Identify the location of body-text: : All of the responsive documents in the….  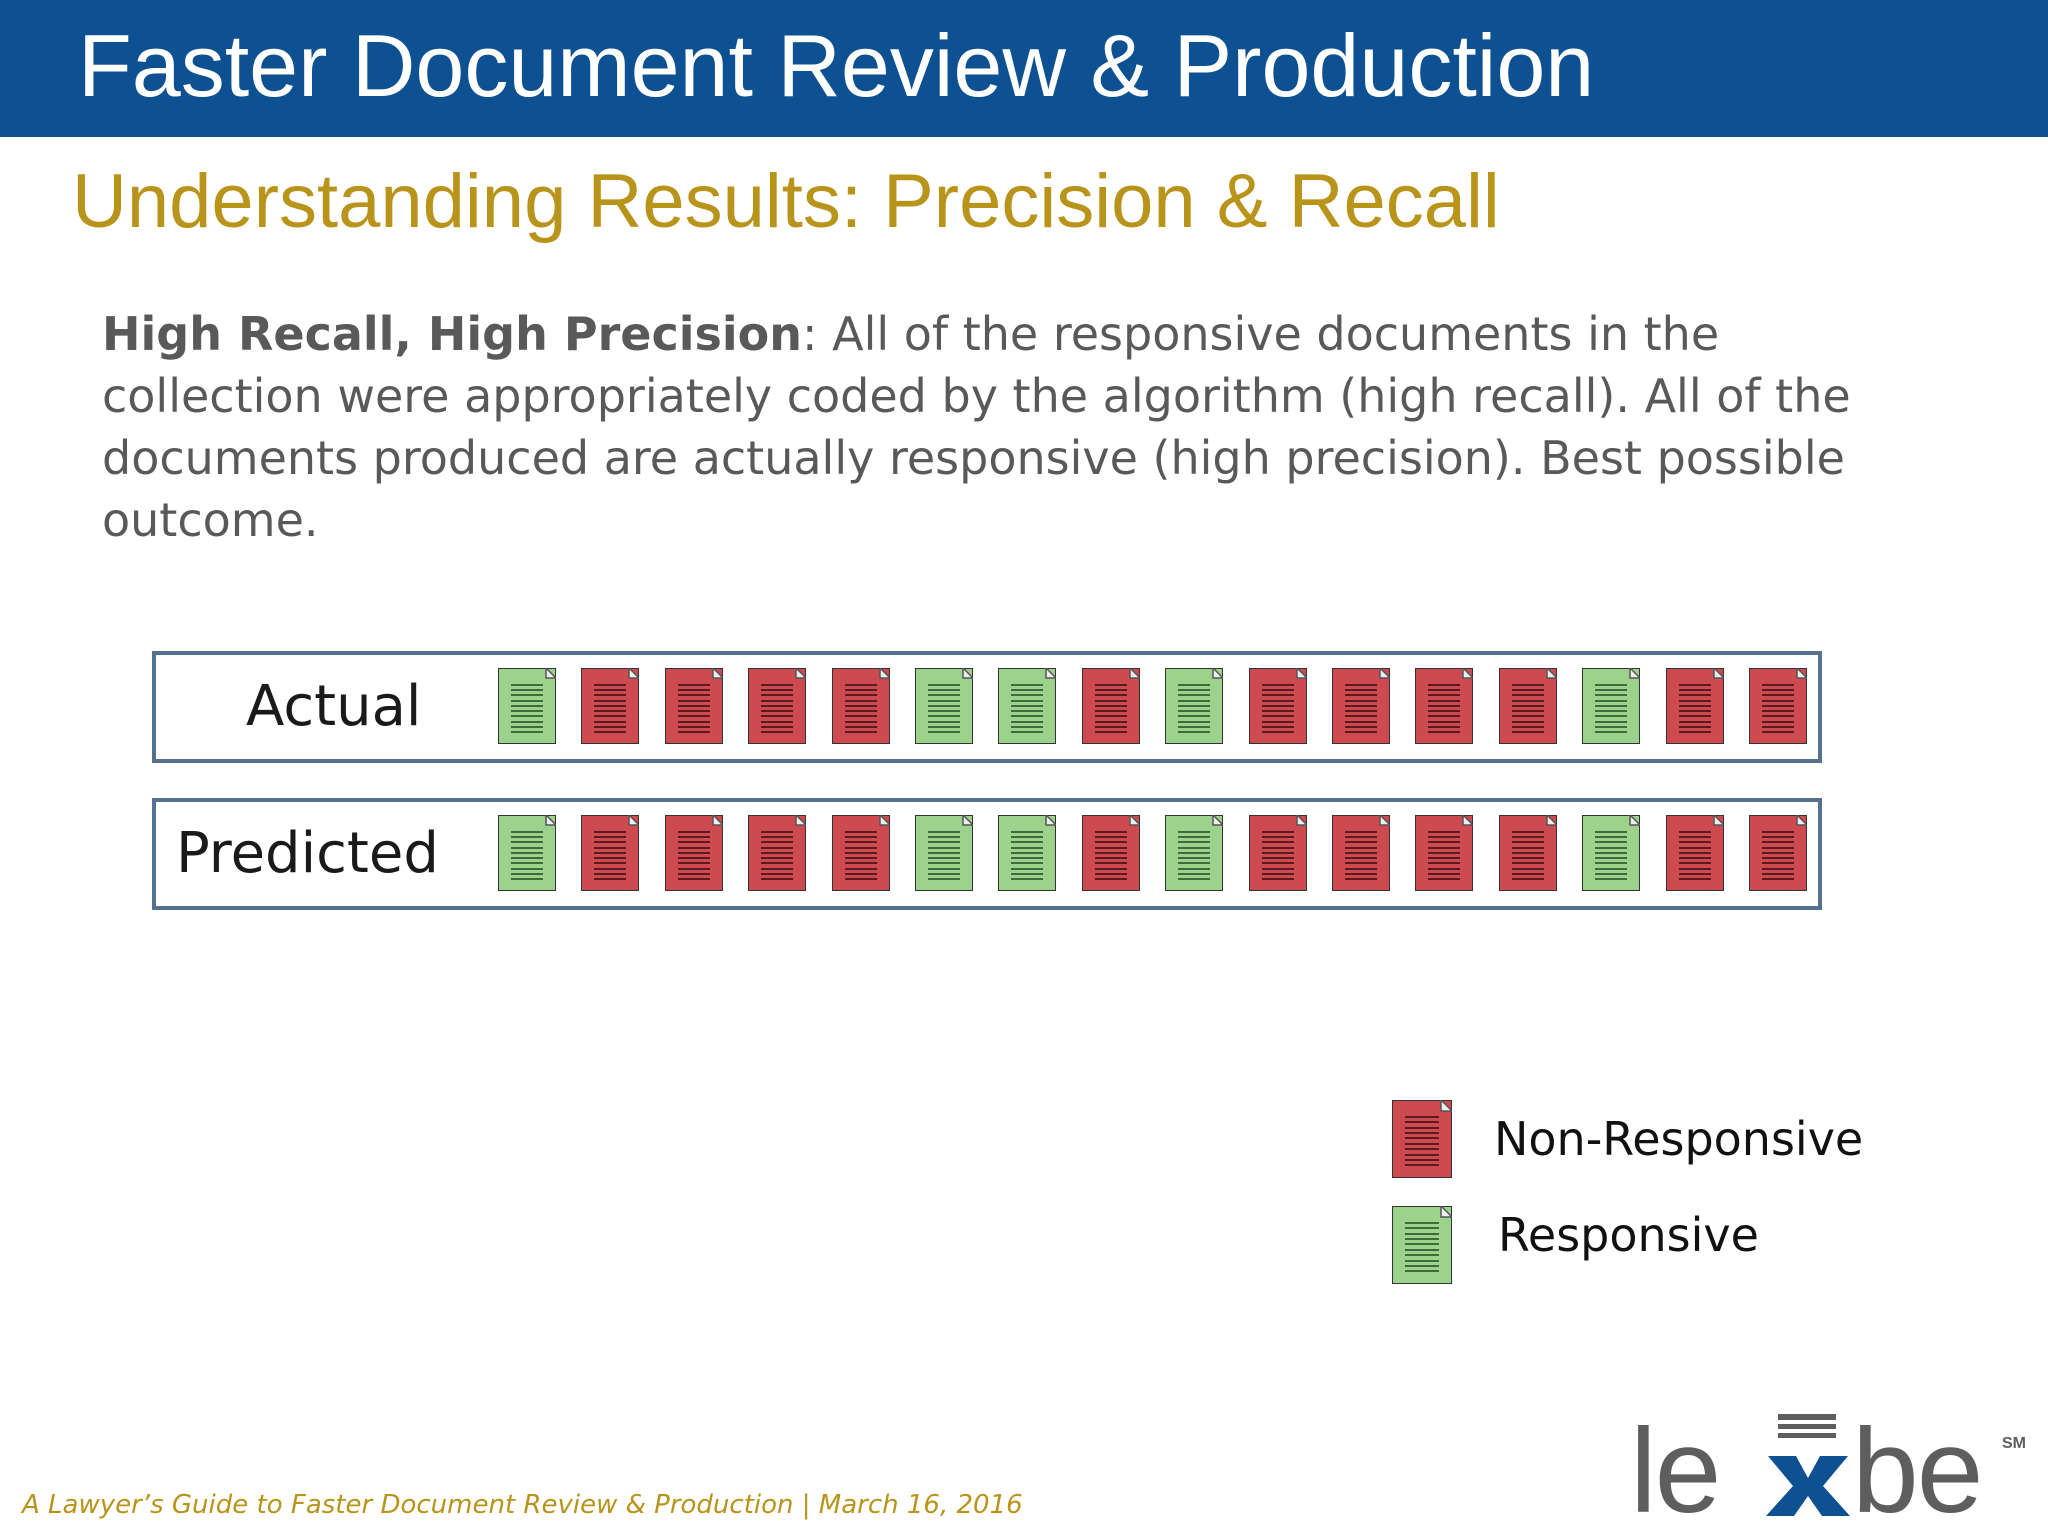
(976, 427).